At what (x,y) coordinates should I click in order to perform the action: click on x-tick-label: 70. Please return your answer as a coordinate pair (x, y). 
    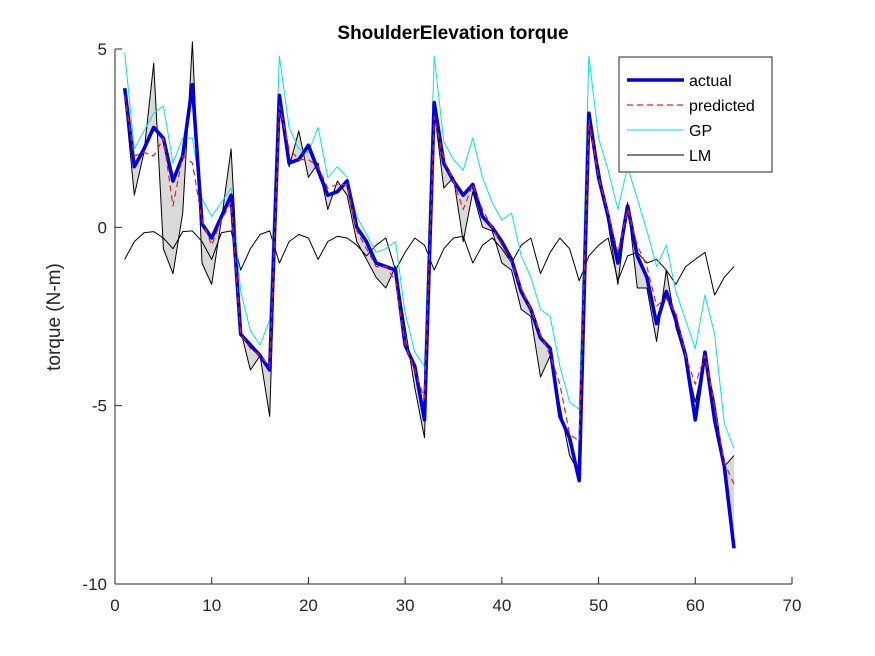
    Looking at the image, I should click on (792, 605).